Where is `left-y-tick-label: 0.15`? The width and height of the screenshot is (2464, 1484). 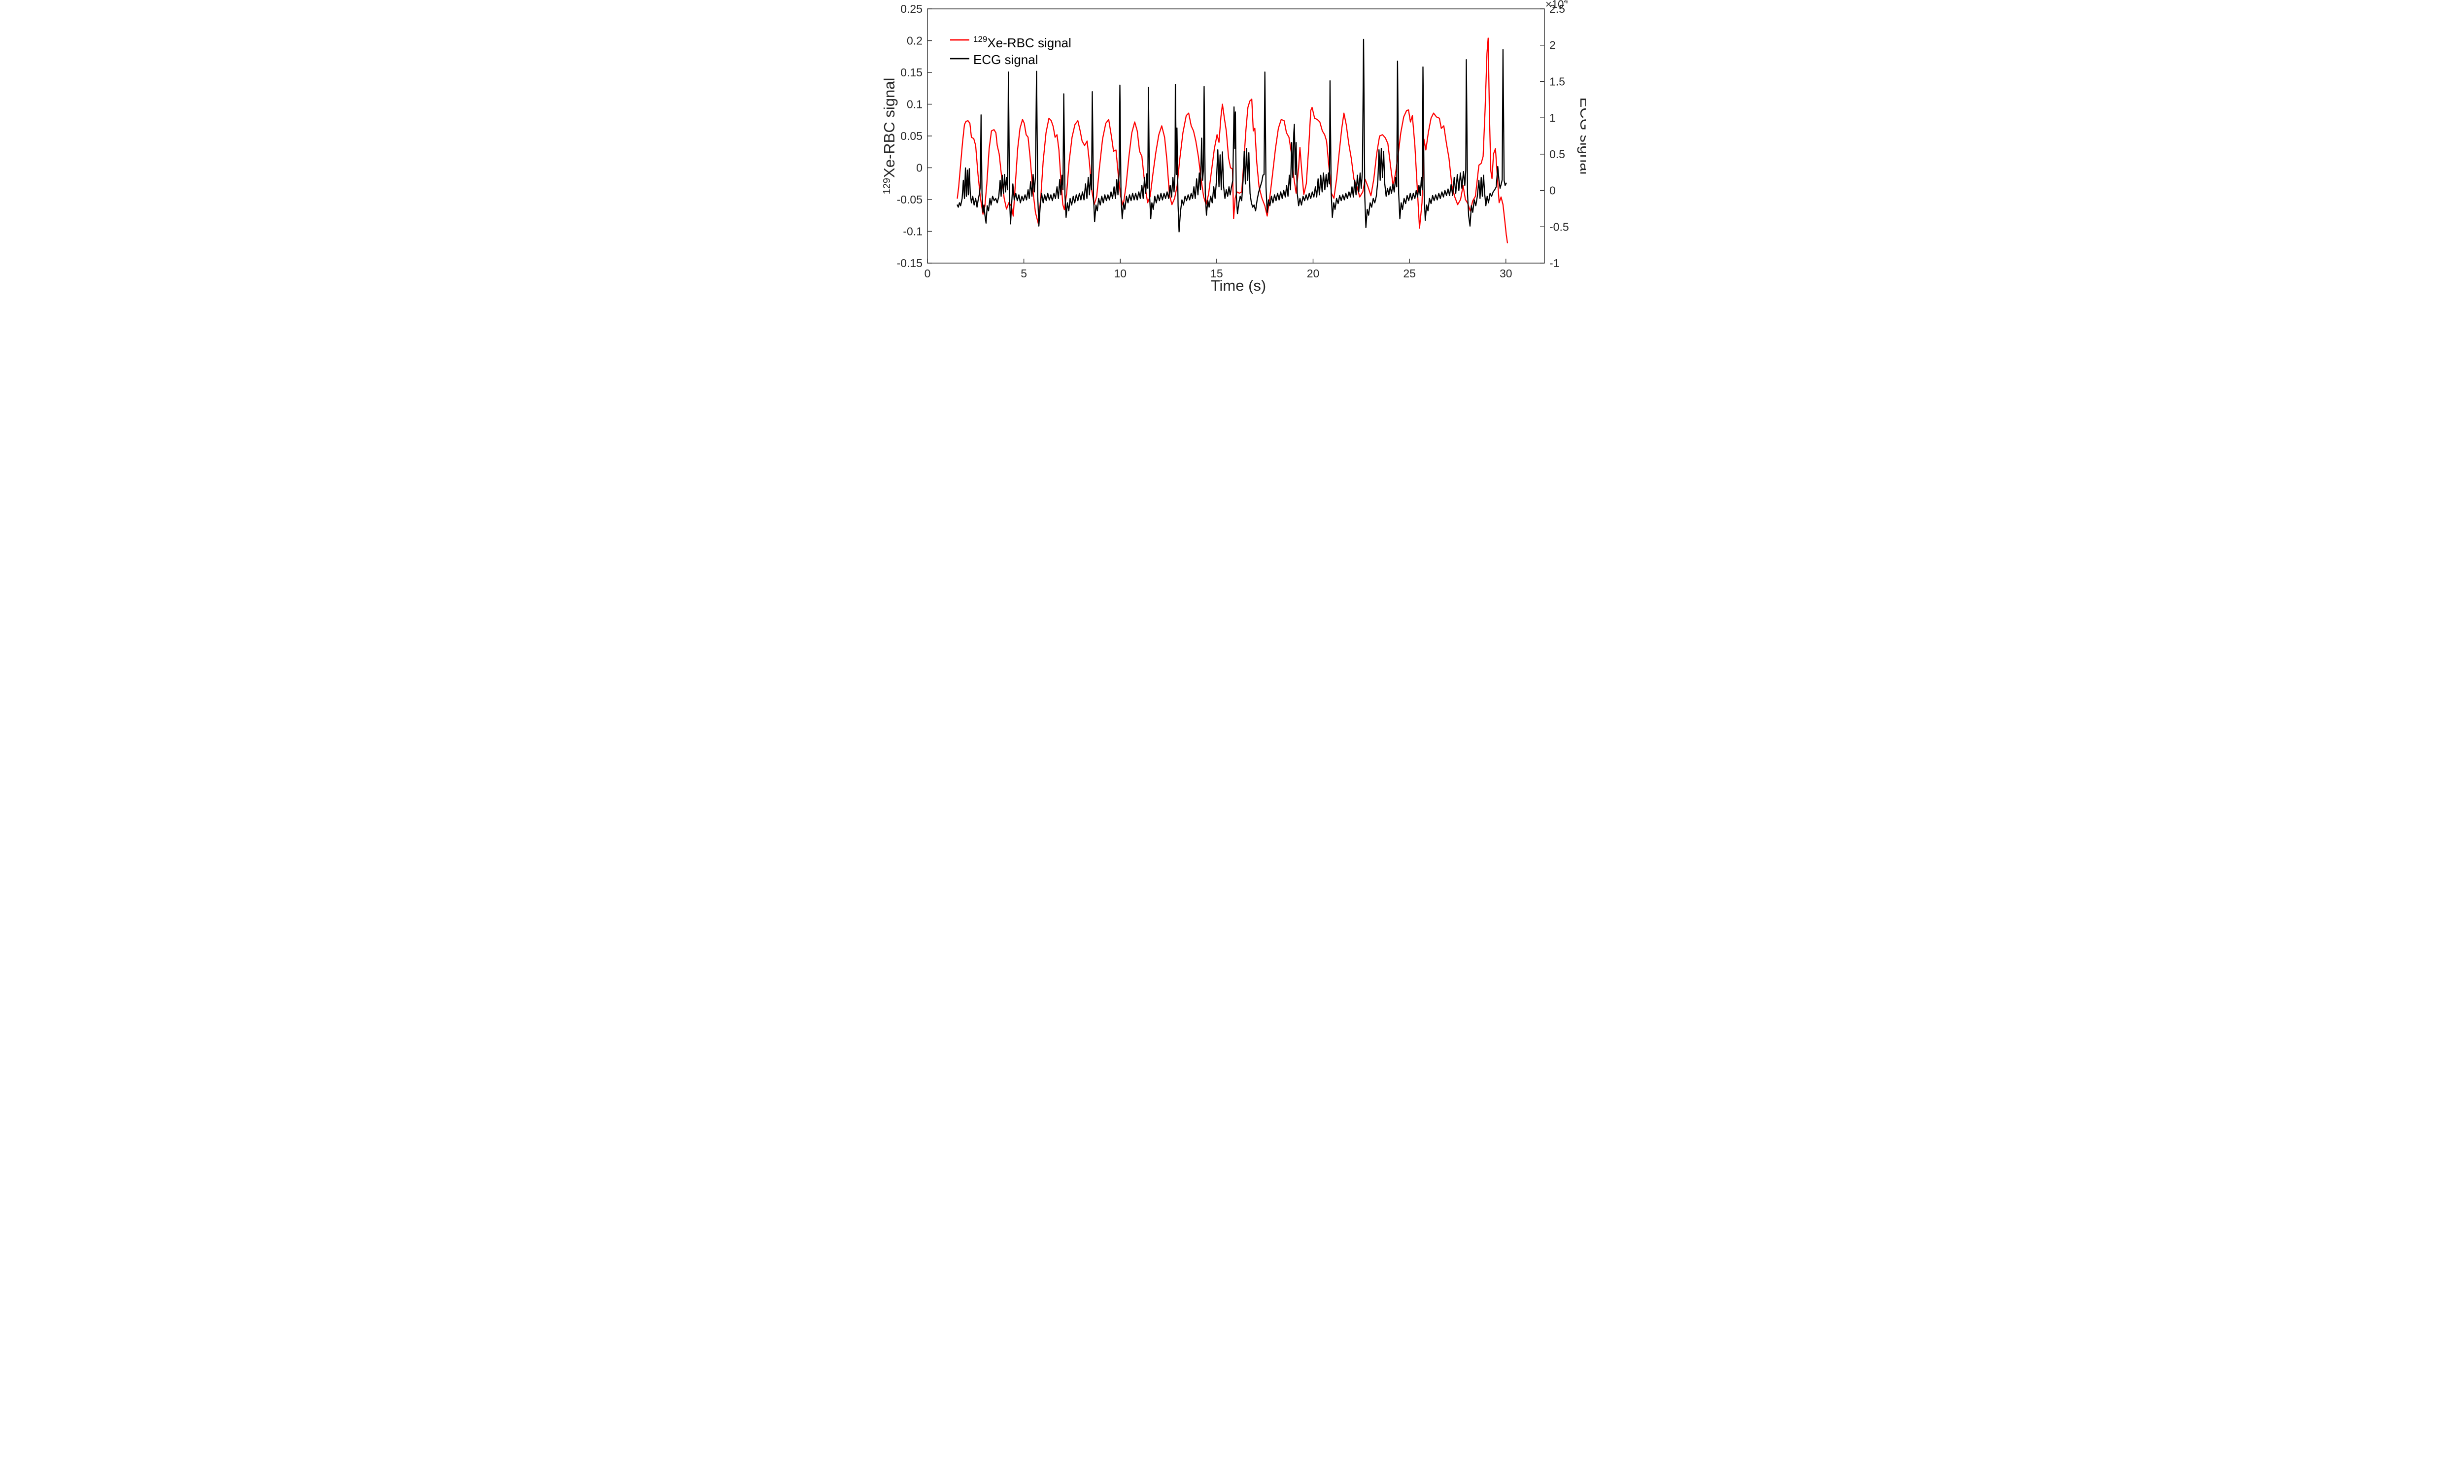
left-y-tick-label: 0.15 is located at coordinates (911, 72).